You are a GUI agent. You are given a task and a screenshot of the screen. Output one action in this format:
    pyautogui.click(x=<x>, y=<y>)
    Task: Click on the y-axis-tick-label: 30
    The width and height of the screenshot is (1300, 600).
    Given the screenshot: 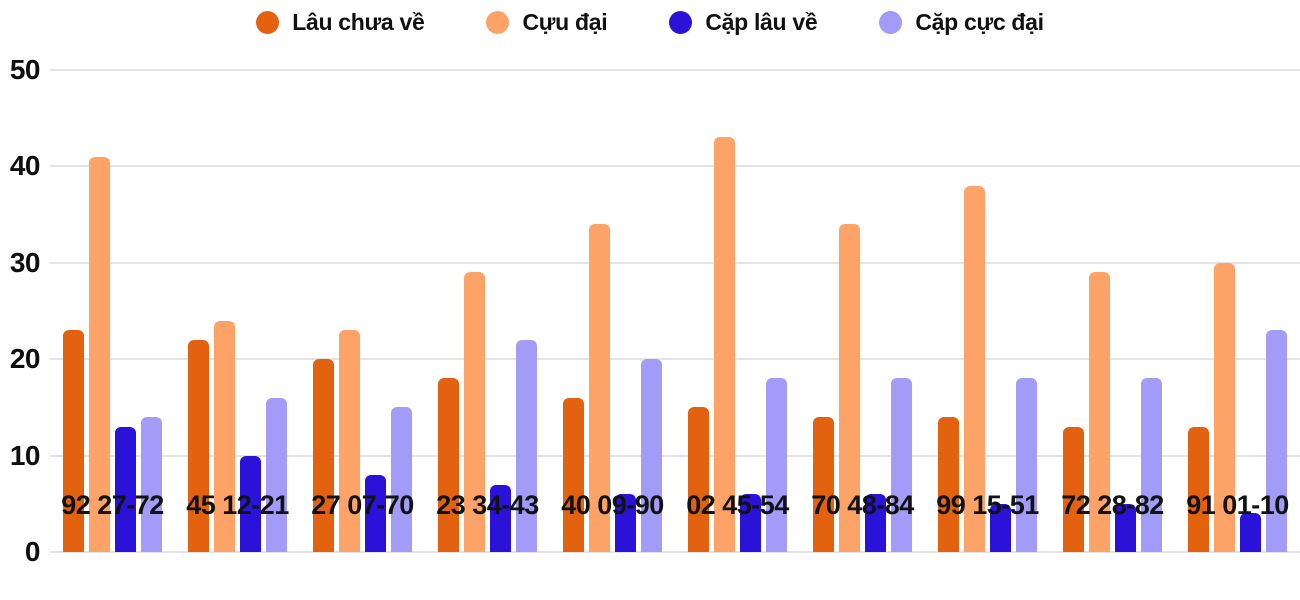 What is the action you would take?
    pyautogui.click(x=25, y=262)
    